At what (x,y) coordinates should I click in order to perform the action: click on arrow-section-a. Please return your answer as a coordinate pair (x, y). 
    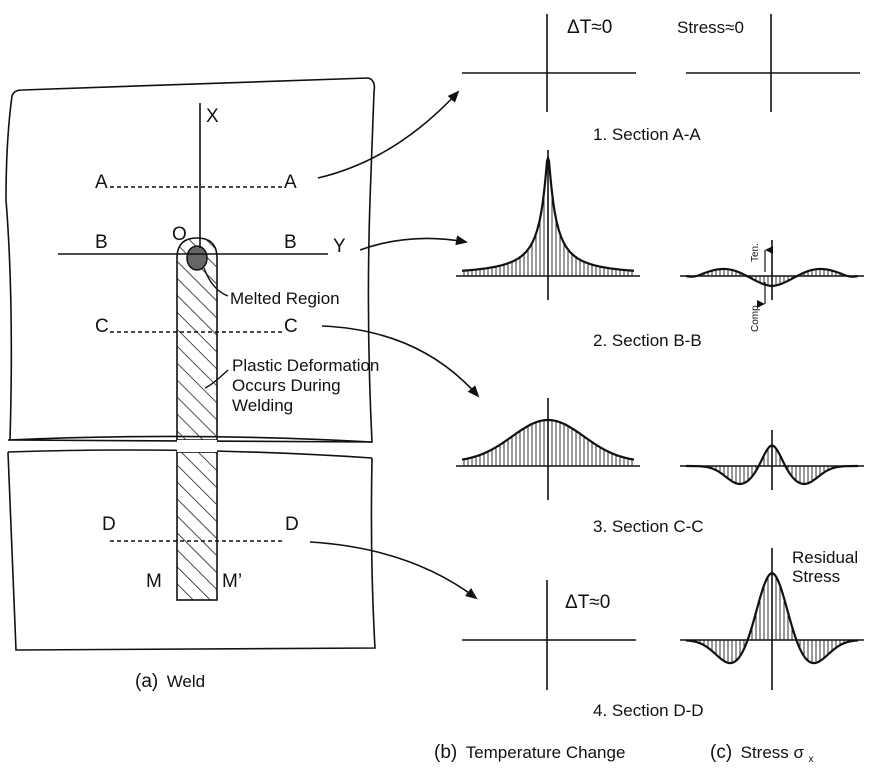
    Looking at the image, I should click on (388, 134).